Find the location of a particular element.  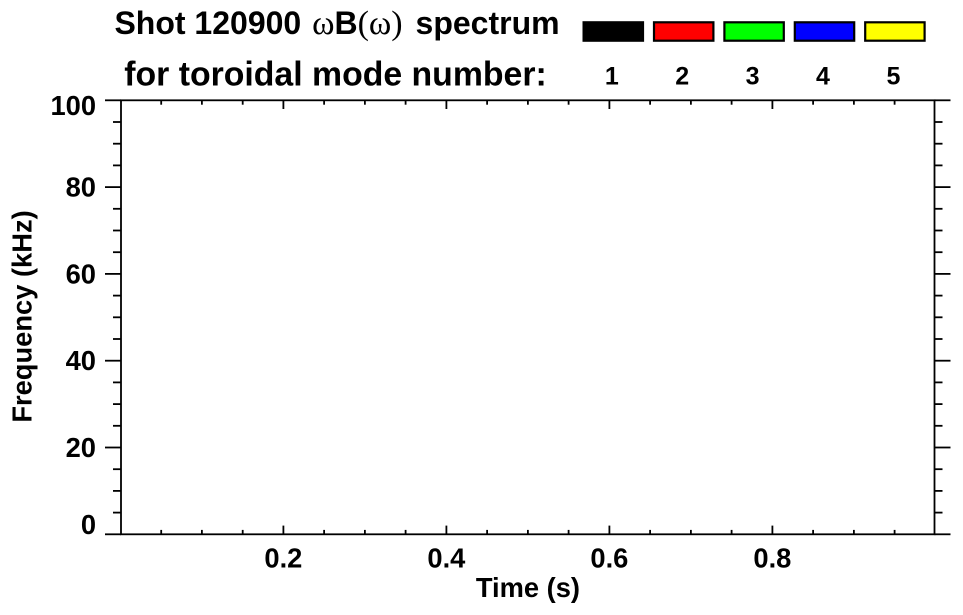

svg-text: 3 is located at coordinates (753, 76).